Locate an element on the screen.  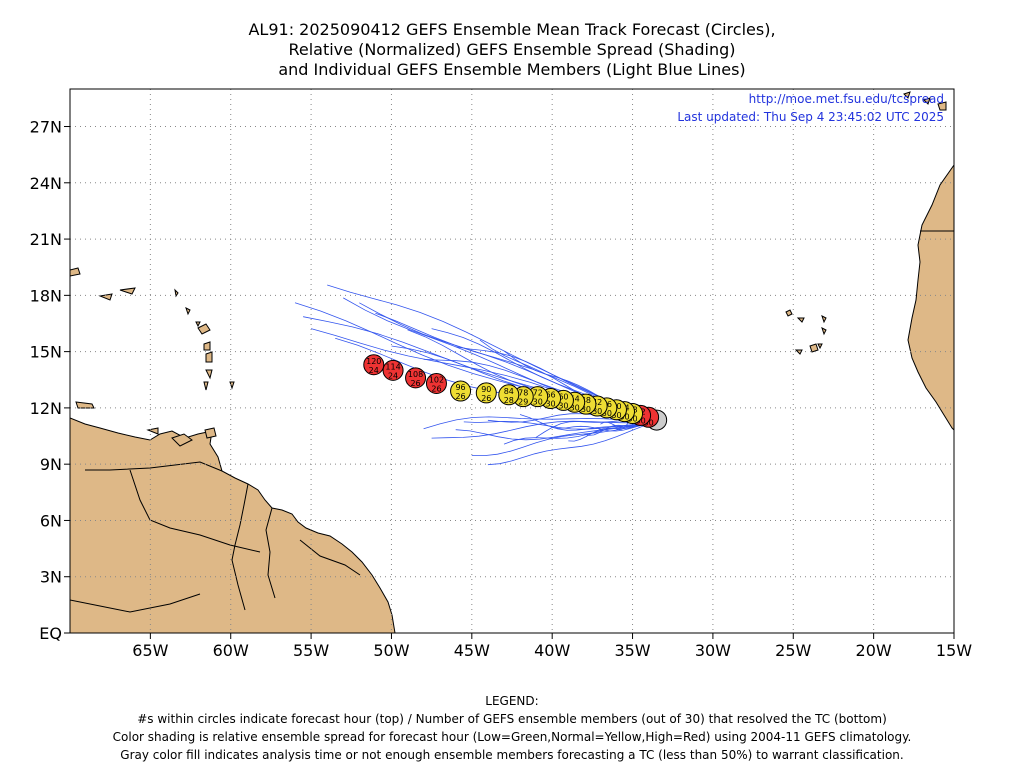
lon-label: 45W is located at coordinates (472, 650).